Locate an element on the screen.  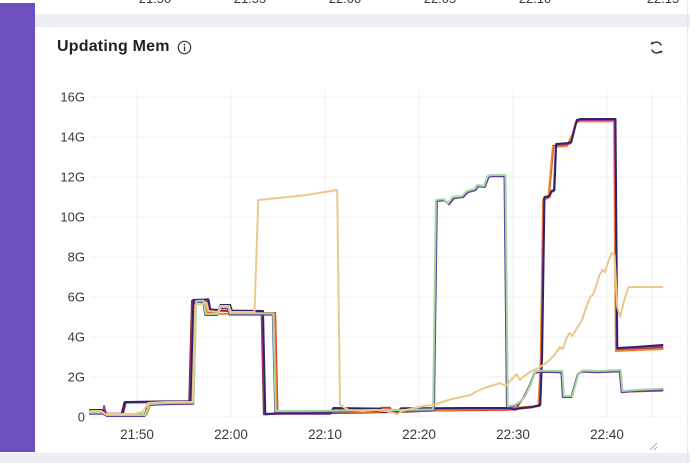
x-axis-label: 21:50 is located at coordinates (137, 434).